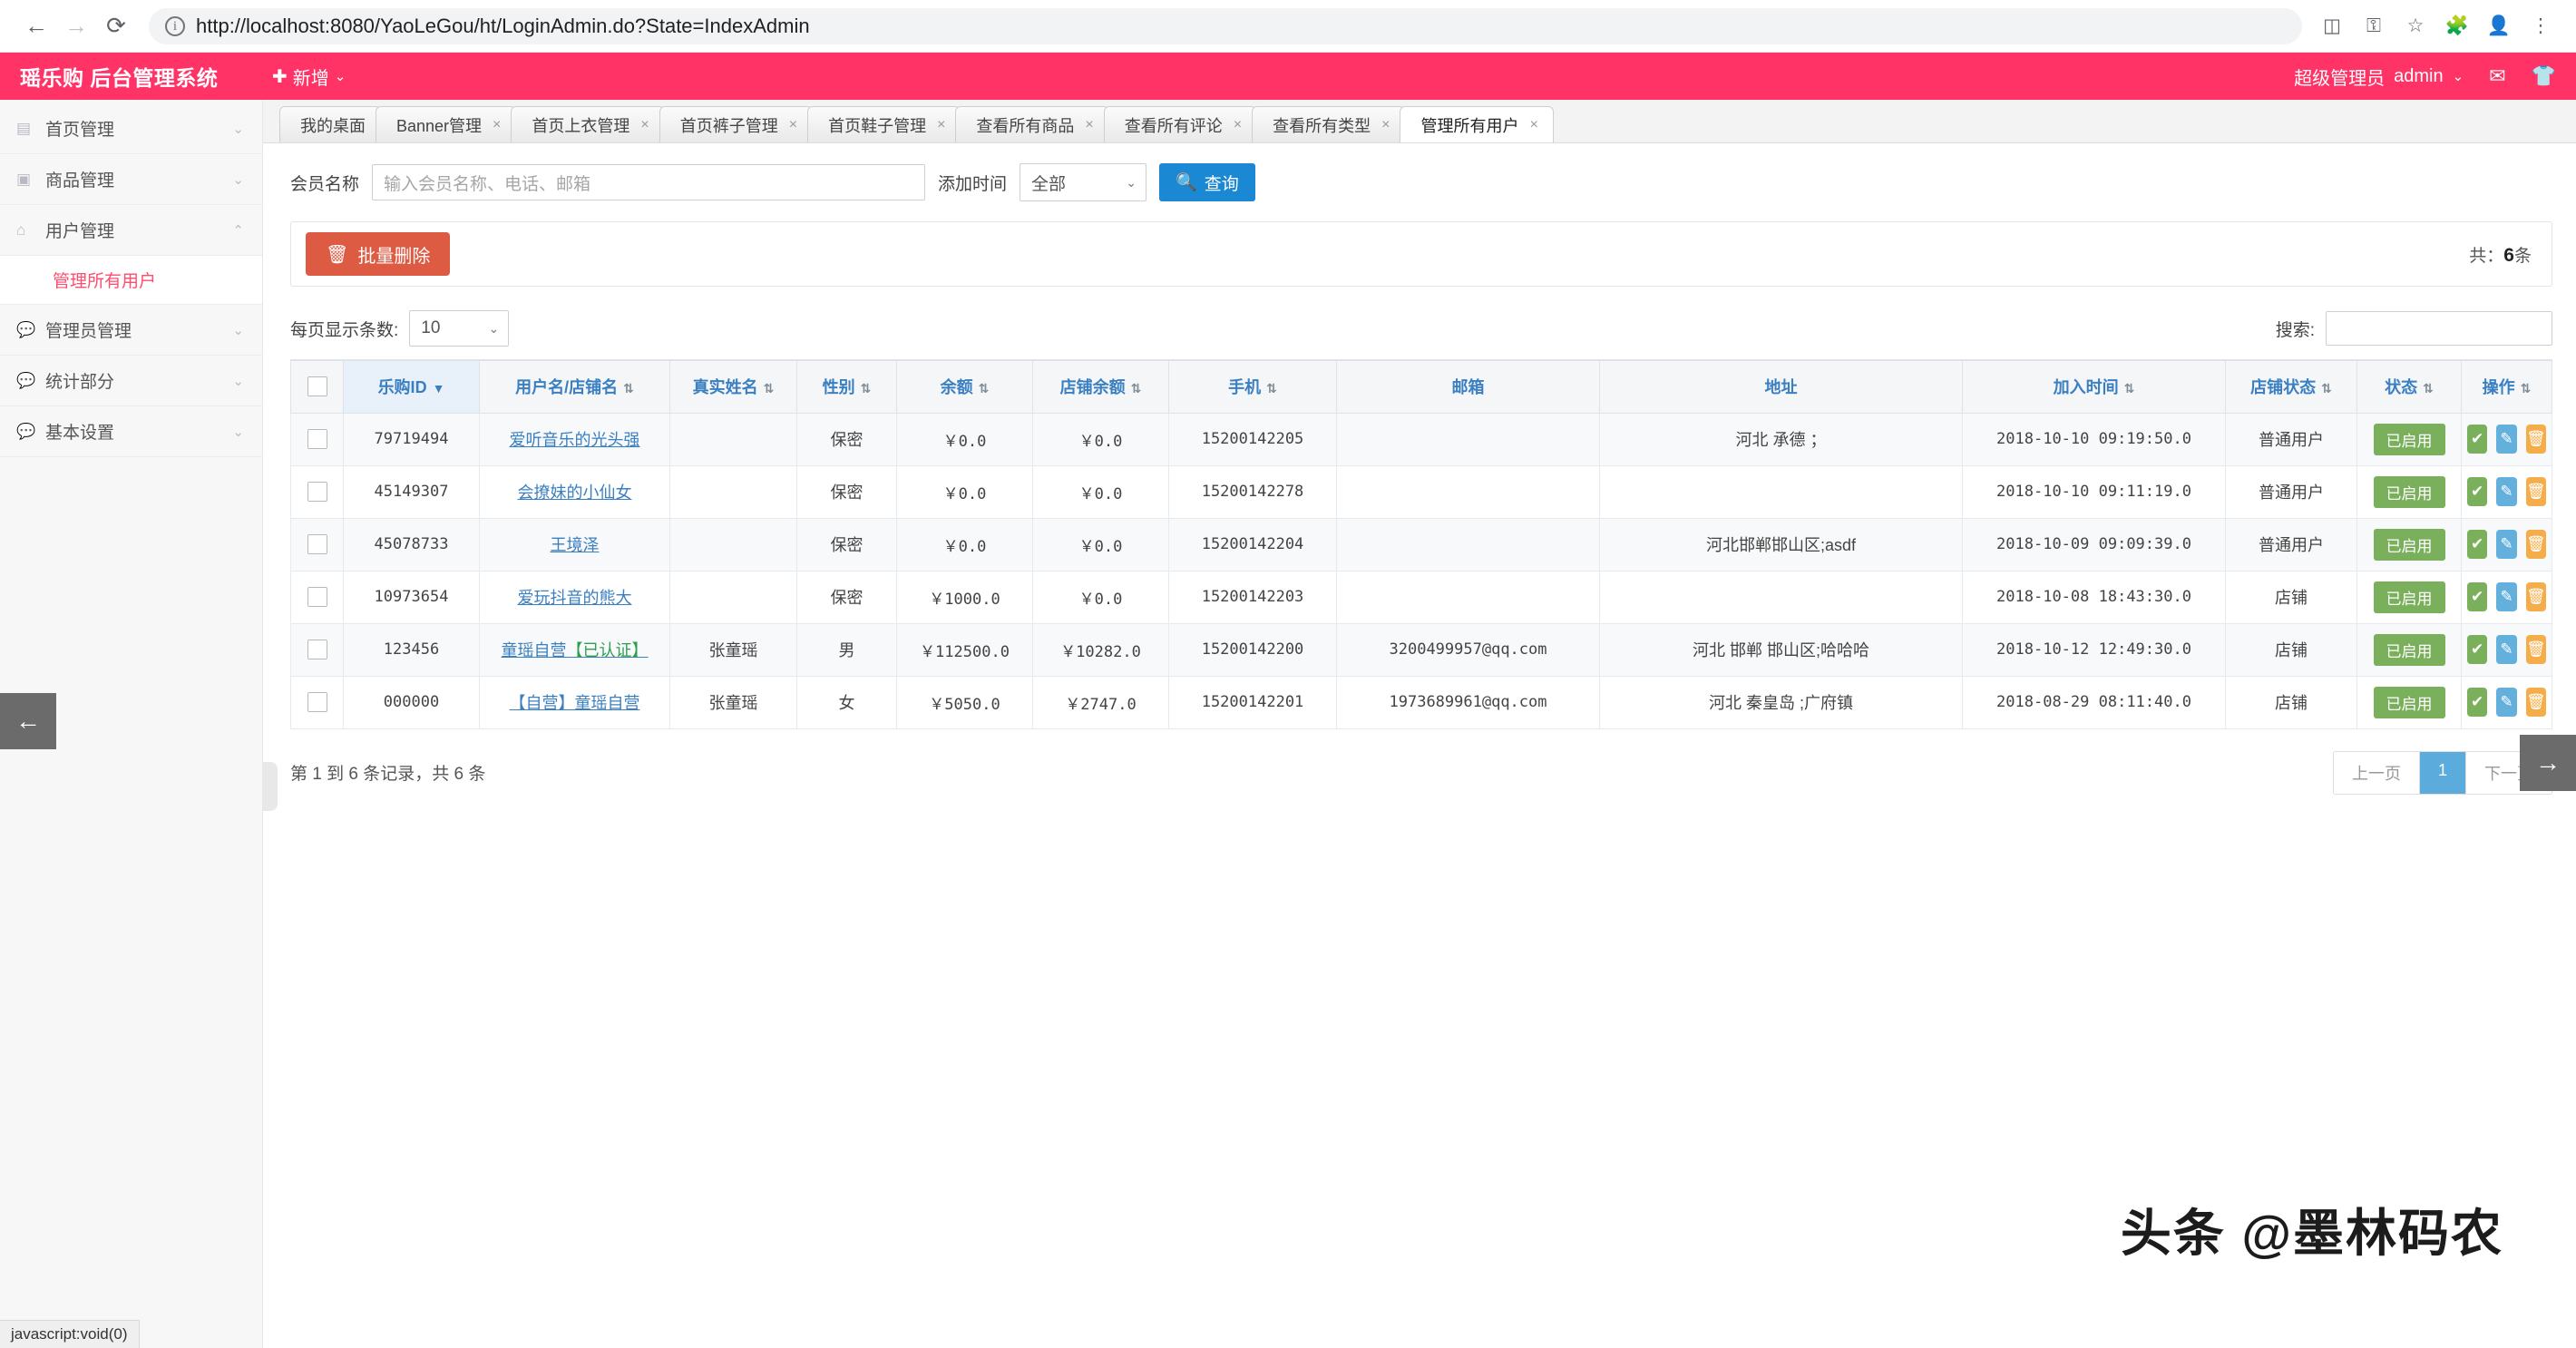  Describe the element at coordinates (270, 786) in the screenshot. I see `sidebar-collapse-handle` at that location.